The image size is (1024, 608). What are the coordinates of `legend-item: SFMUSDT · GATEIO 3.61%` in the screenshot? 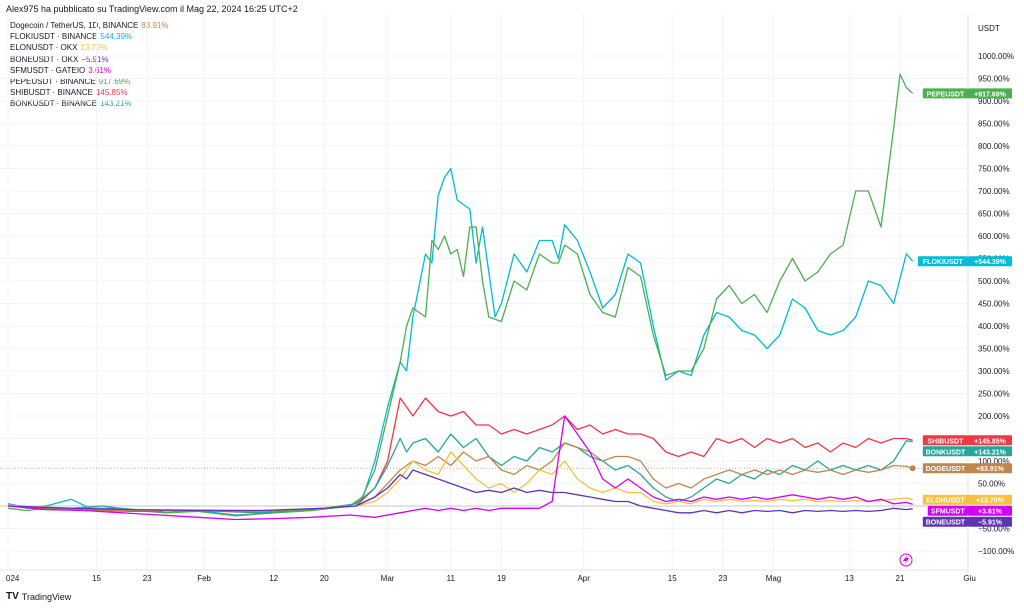 It's located at (89, 70).